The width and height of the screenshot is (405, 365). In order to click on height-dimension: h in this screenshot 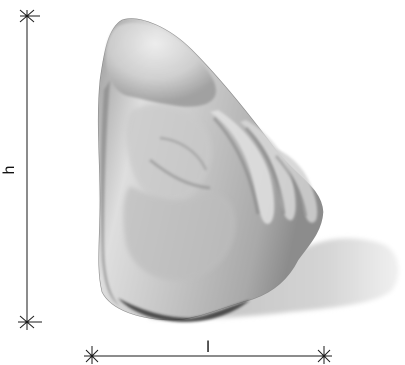, I will do `click(21, 169)`.